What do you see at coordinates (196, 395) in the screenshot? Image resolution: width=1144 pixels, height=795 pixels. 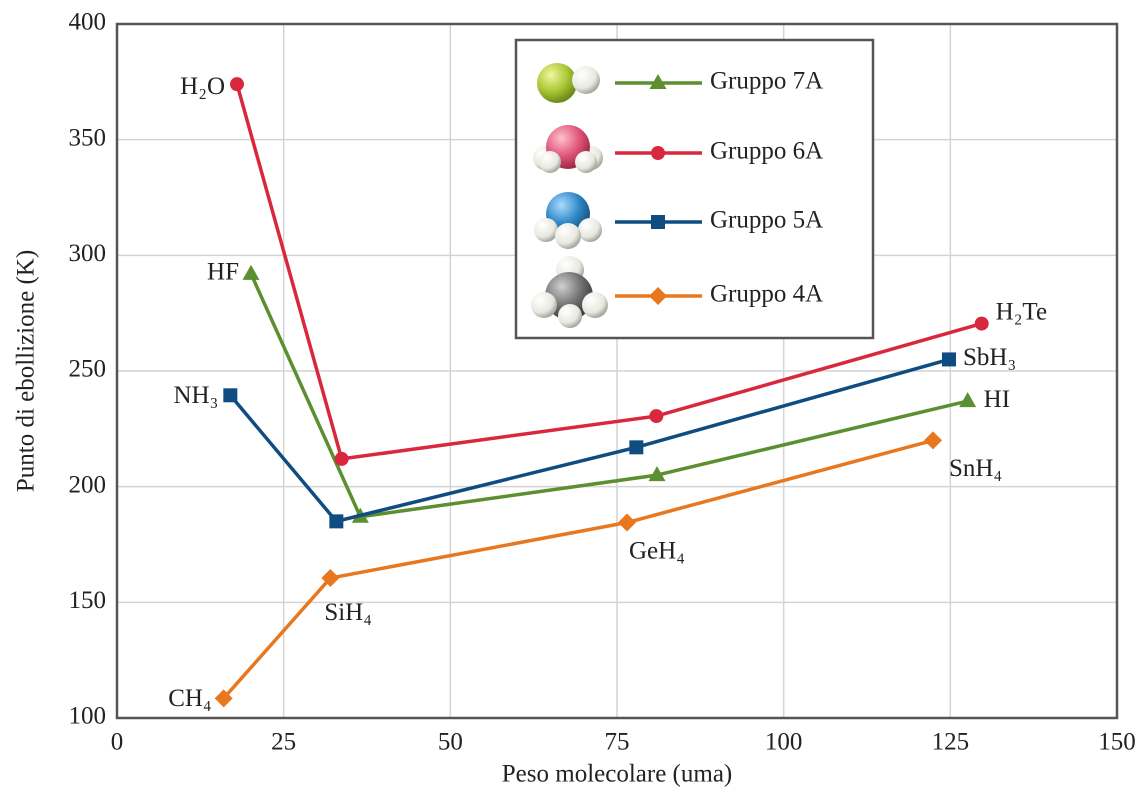 I see `point-label: NH₃` at bounding box center [196, 395].